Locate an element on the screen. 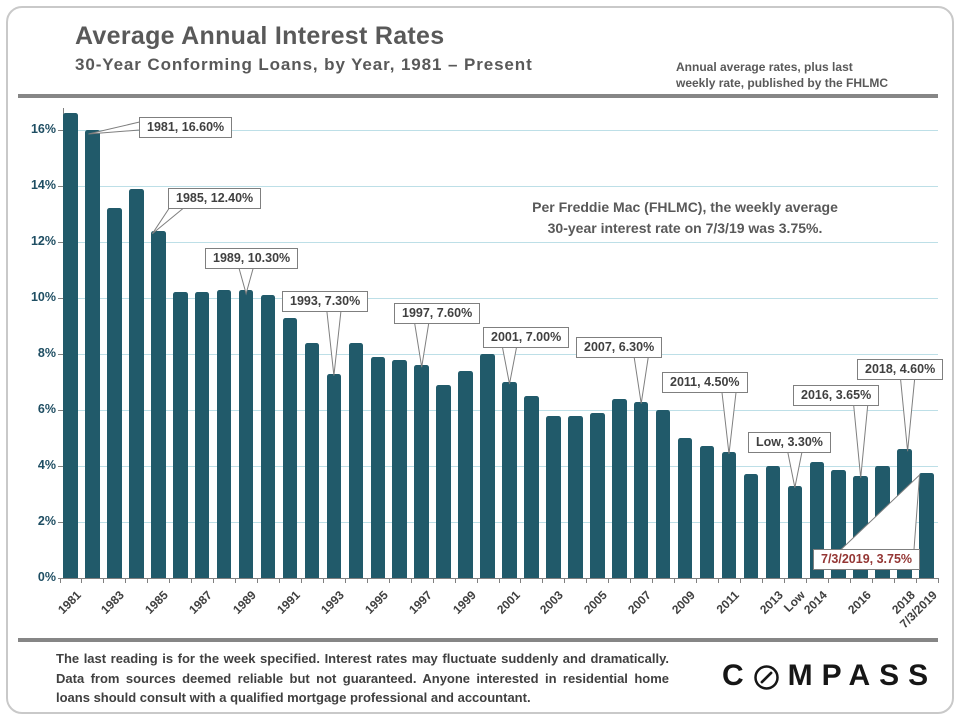  bar-2007 is located at coordinates (641, 489).